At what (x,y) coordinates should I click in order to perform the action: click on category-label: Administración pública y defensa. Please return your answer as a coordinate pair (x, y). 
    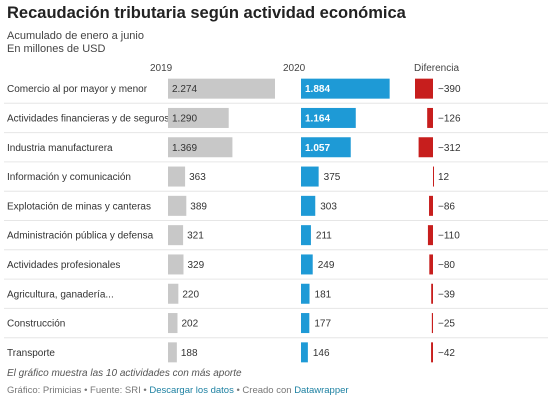
    Looking at the image, I should click on (80, 236).